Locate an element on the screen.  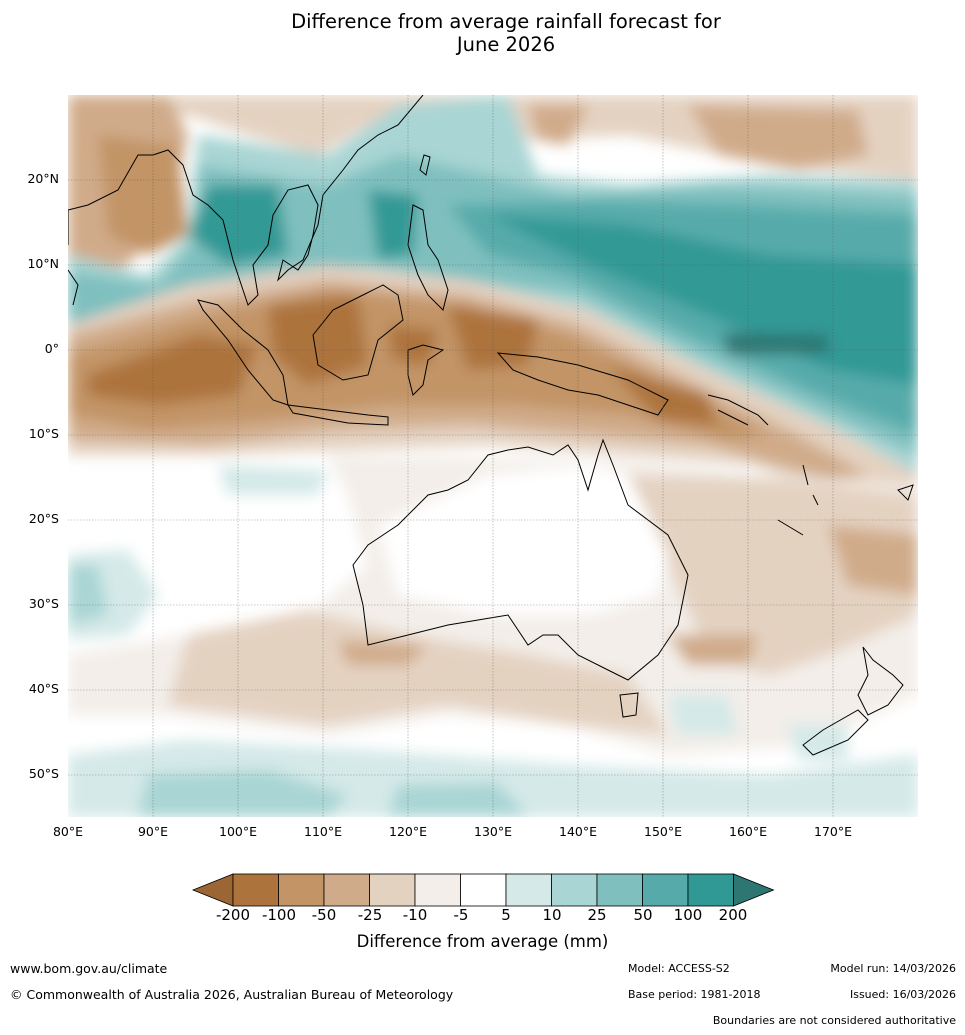
lat-label-10n: 10°N is located at coordinates (43, 263).